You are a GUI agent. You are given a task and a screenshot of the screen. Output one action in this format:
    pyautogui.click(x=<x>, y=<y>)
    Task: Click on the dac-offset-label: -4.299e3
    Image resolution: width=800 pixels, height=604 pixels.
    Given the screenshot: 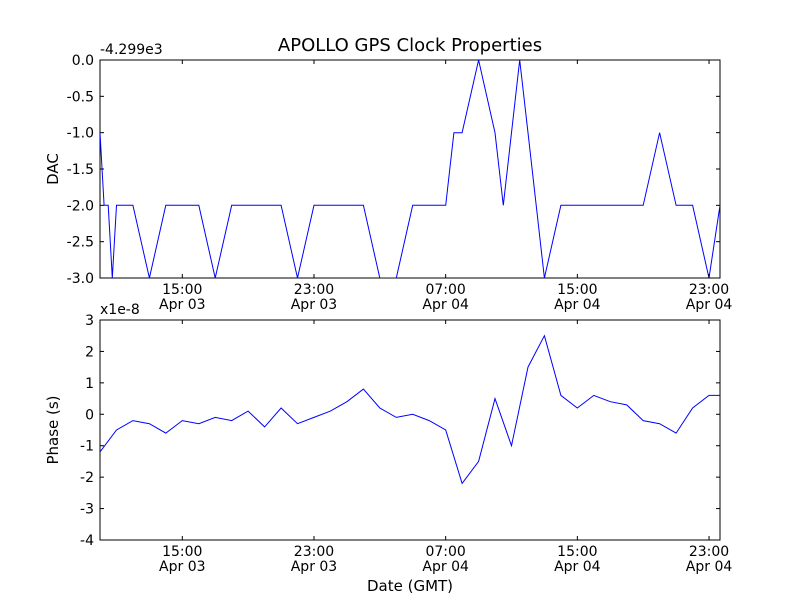 What is the action you would take?
    pyautogui.click(x=131, y=50)
    